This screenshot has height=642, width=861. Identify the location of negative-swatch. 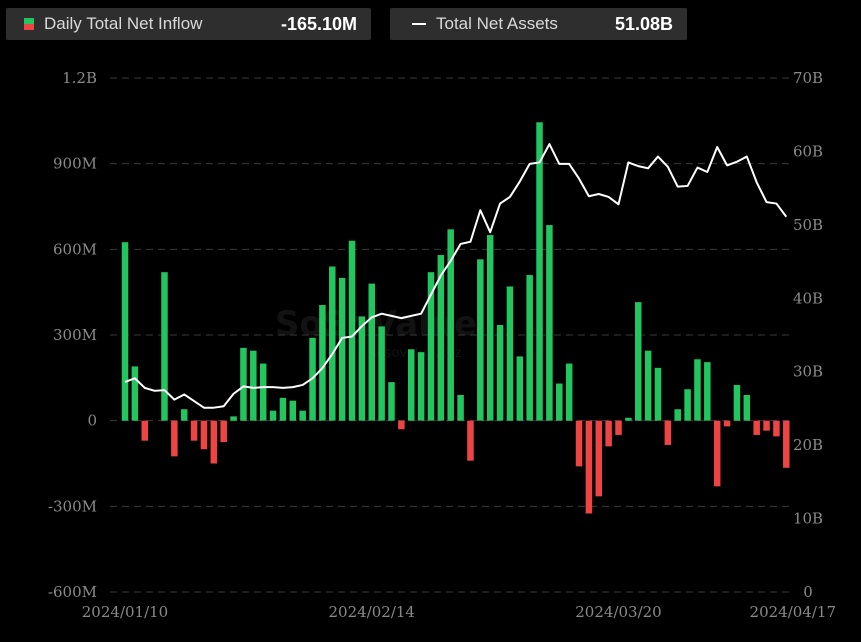
(29, 27).